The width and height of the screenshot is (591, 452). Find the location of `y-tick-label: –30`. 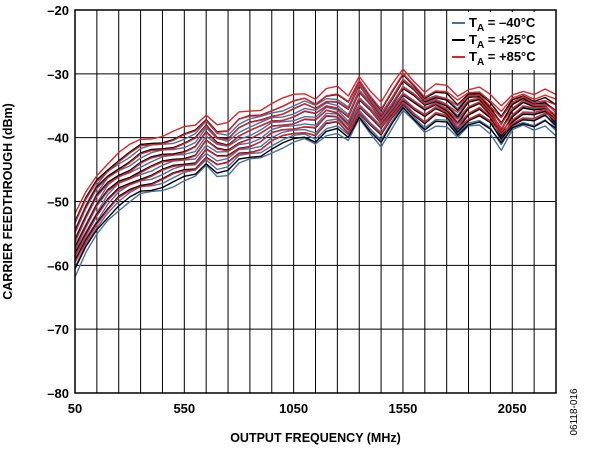

y-tick-label: –30 is located at coordinates (58, 74).